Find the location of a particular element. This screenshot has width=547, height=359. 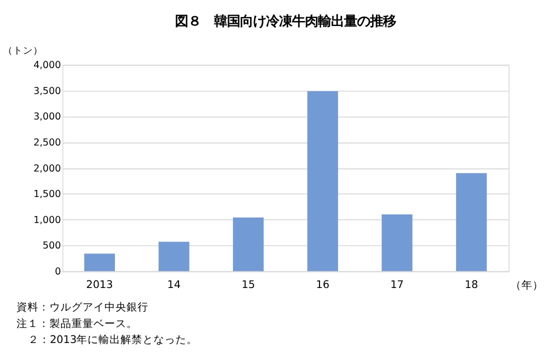

x-tick-label: 2013 is located at coordinates (99, 284).